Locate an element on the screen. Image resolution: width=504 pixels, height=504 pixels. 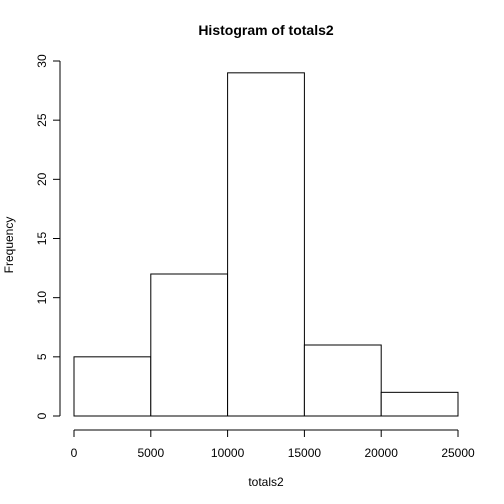
y-tick-label: 10 is located at coordinates (42, 298).